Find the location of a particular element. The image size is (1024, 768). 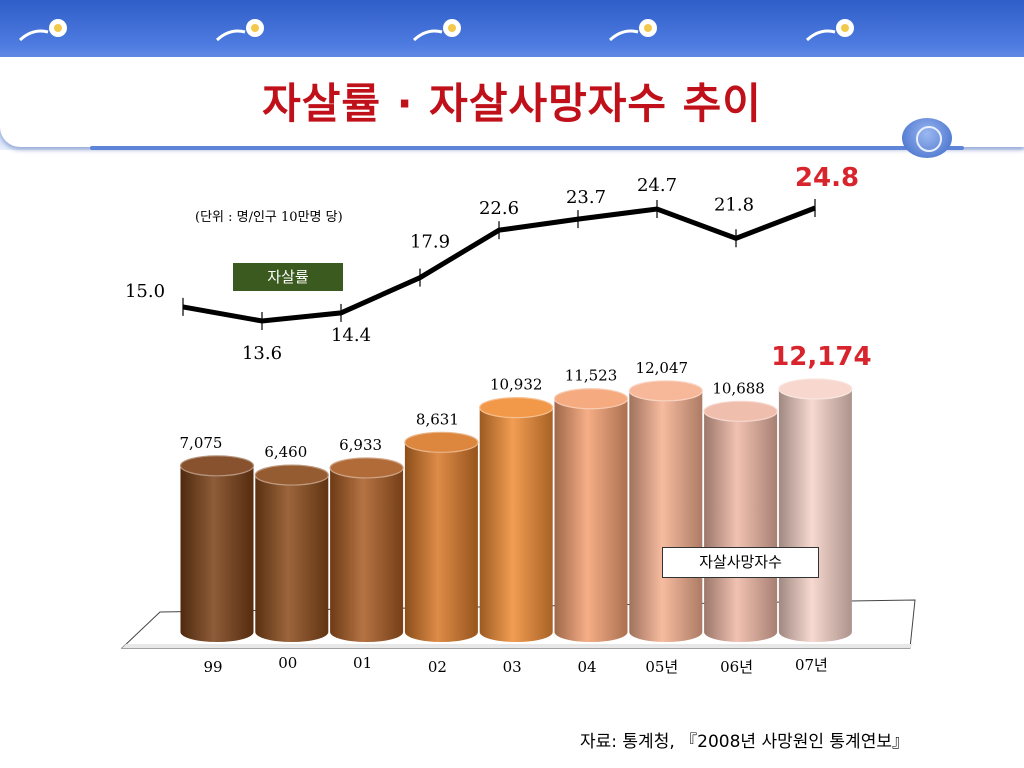

line-label-00: 13.6 is located at coordinates (262, 353).